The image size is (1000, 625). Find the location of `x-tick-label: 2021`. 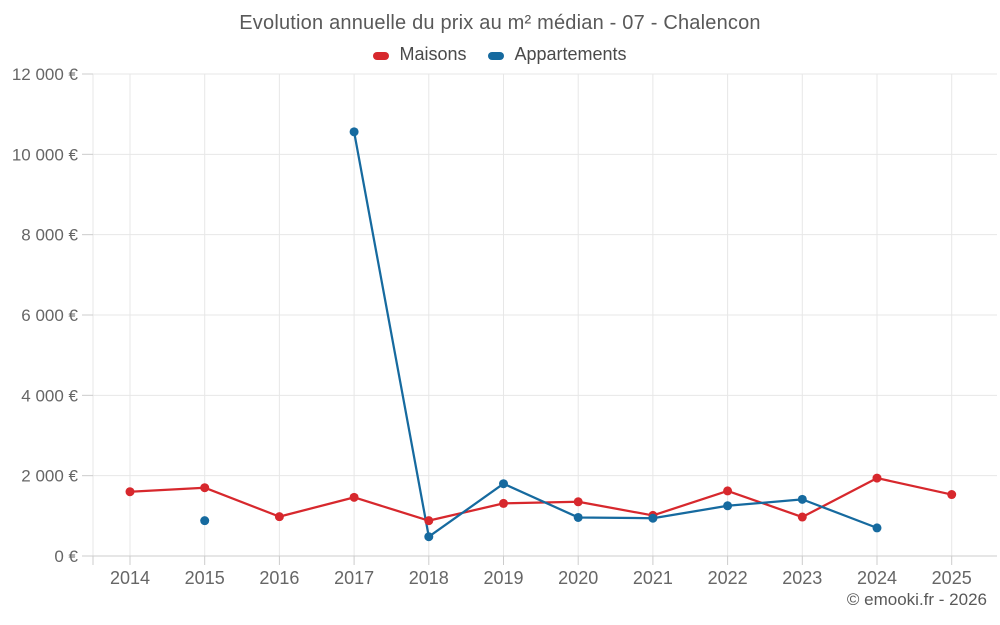

x-tick-label: 2021 is located at coordinates (653, 578).